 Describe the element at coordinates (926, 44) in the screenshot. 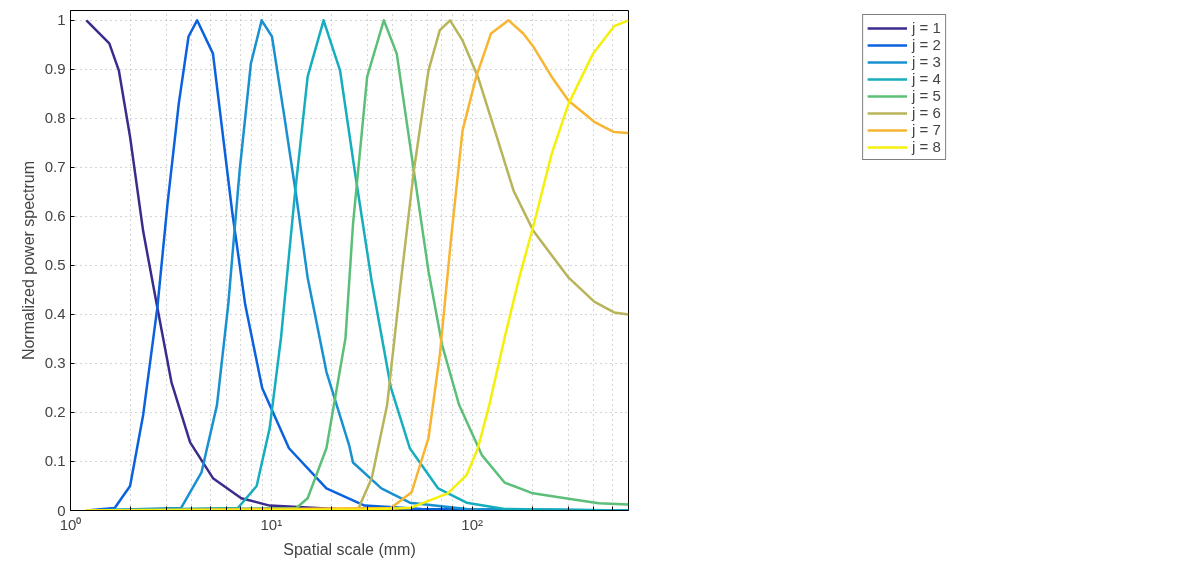

I see `legend-label: j = 2` at that location.